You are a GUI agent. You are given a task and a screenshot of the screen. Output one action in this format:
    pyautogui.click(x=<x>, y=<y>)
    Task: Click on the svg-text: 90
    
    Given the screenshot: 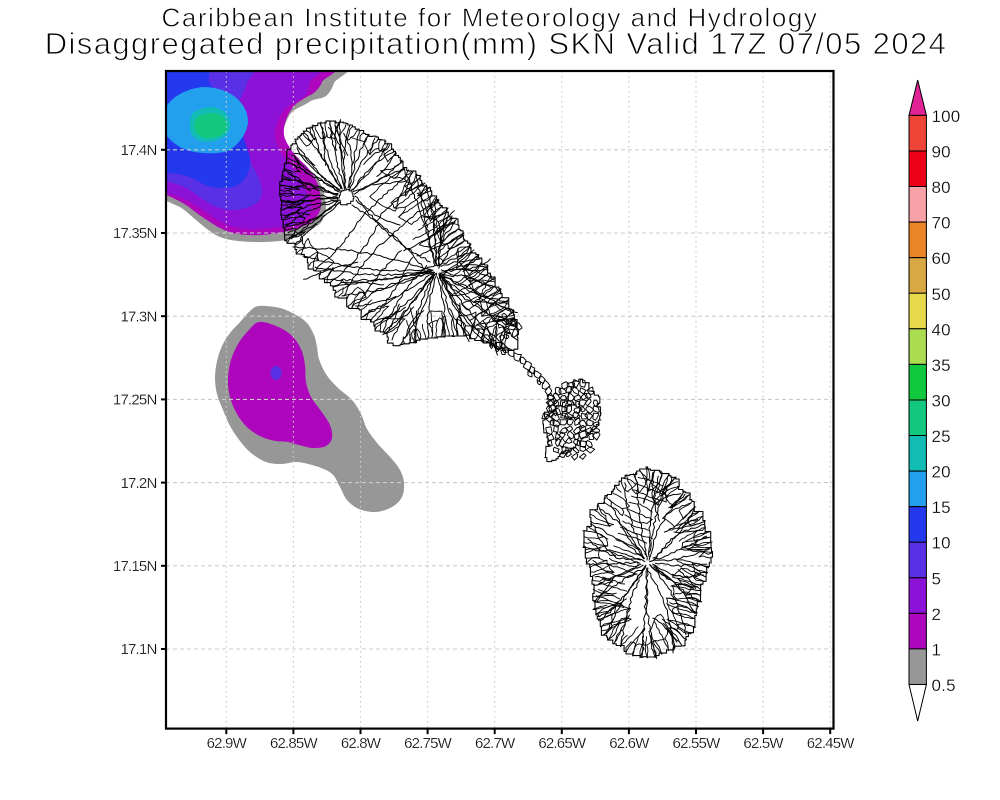 What is the action you would take?
    pyautogui.click(x=941, y=152)
    